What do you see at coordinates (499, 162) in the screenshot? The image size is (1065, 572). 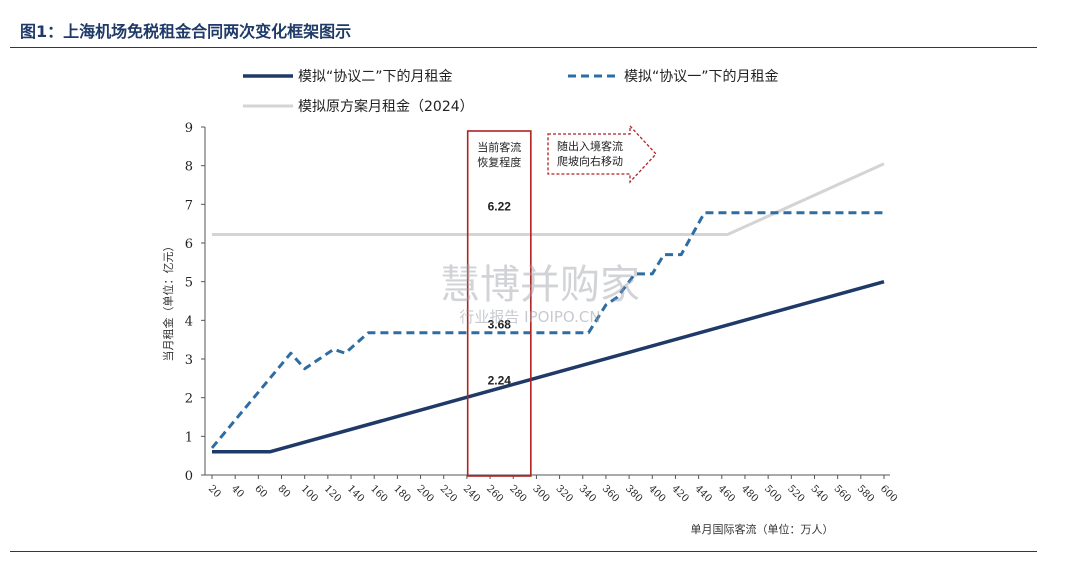 I see `recovery-box-label: 恢复程度` at bounding box center [499, 162].